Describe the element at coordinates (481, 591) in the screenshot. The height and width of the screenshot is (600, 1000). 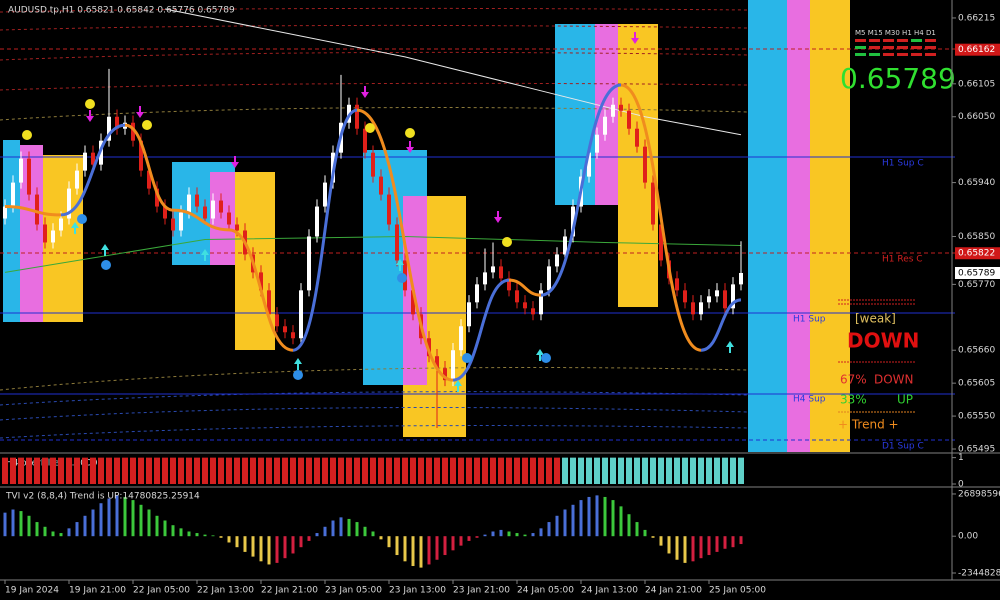
I see `x-tick-label: 23 Jan 21:00` at that location.